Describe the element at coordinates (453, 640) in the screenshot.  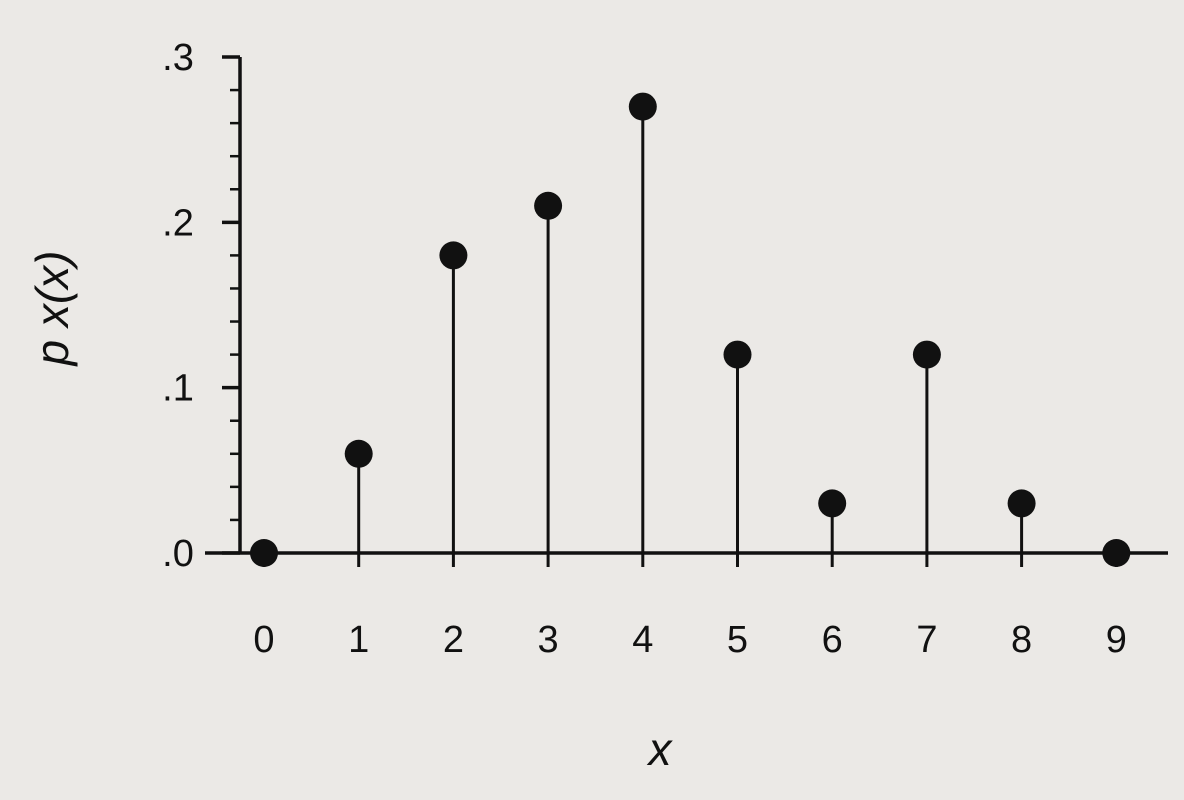
I see `x-tick-label: 2` at that location.